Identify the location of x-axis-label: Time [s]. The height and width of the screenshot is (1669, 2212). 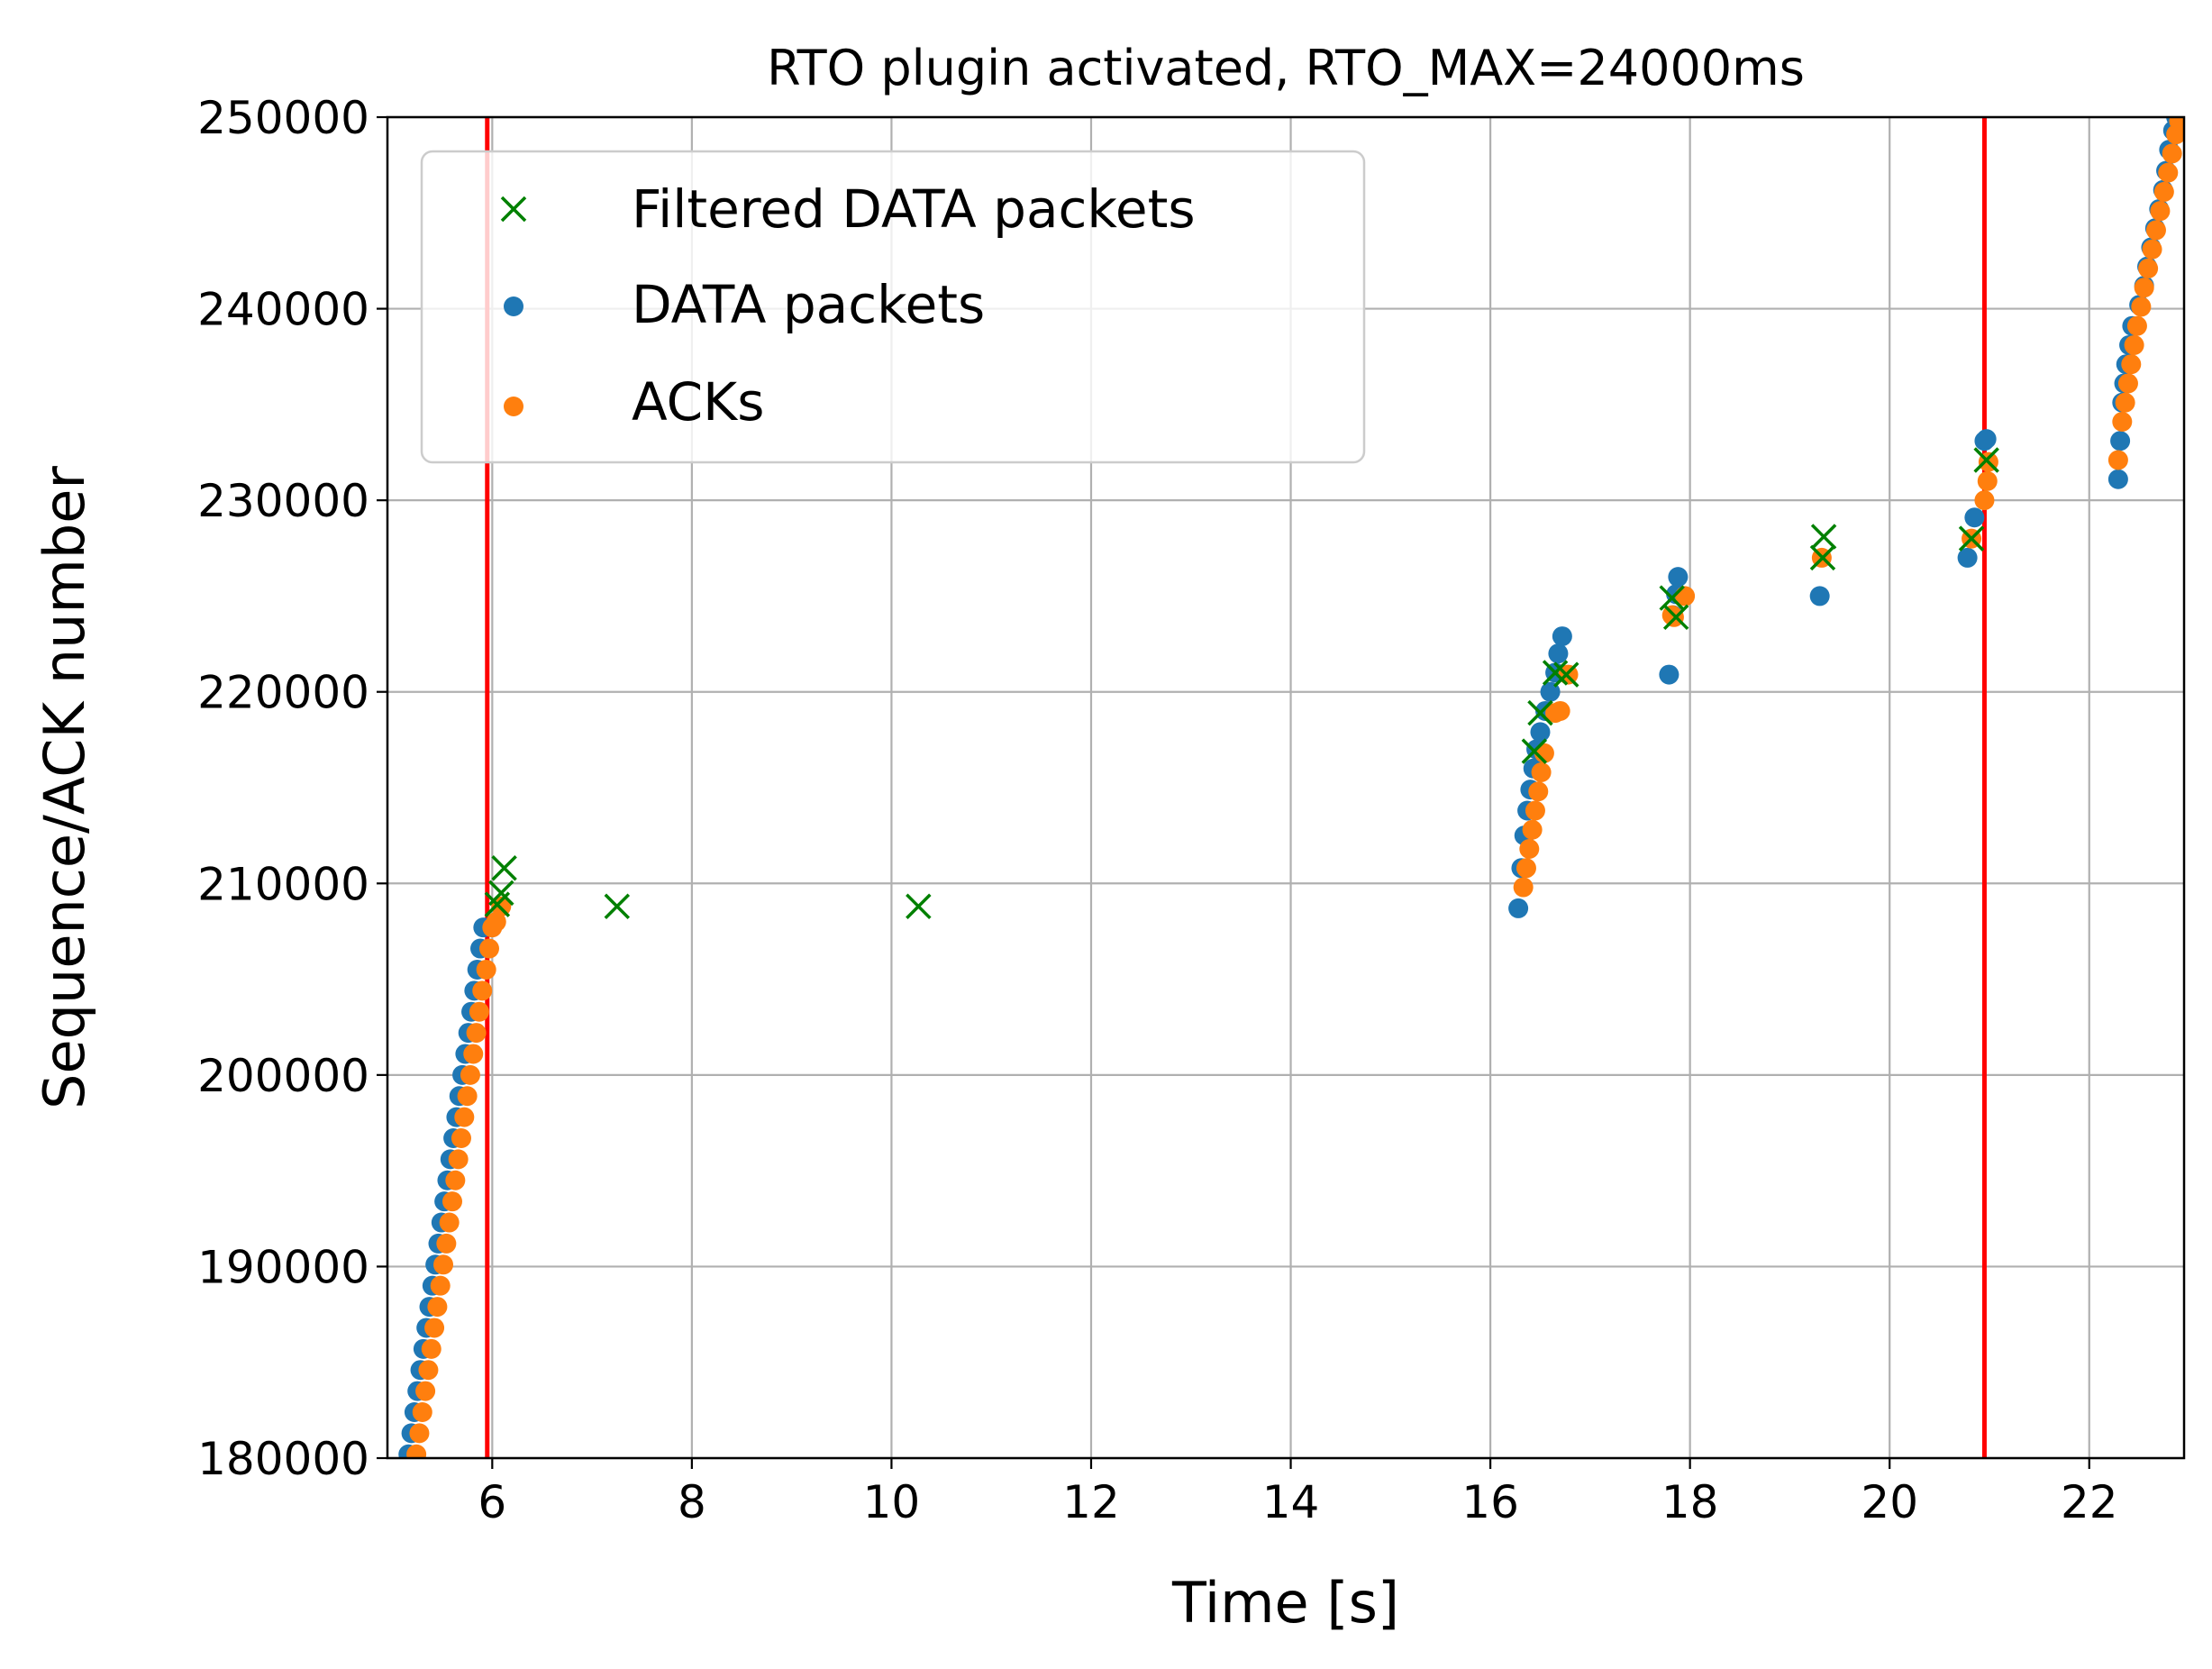
(1285, 1603).